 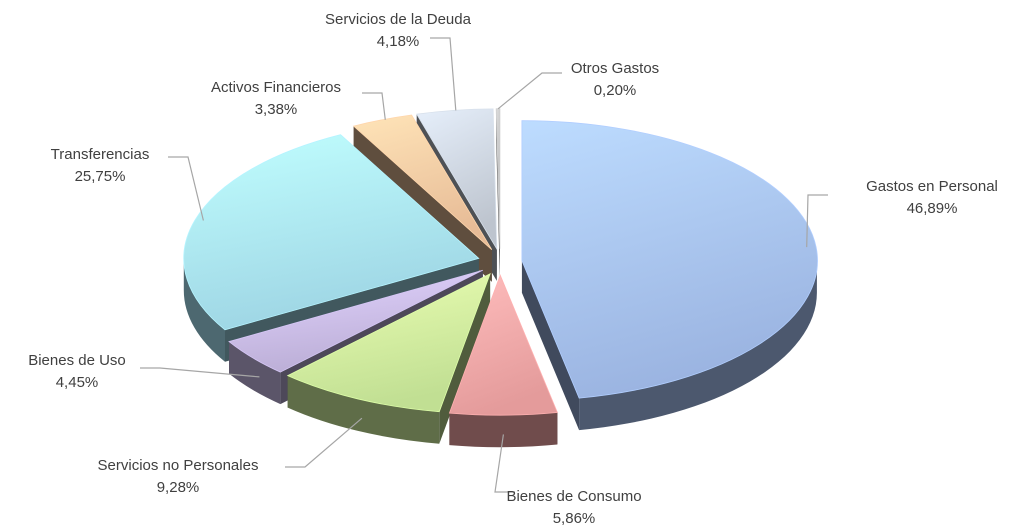 What do you see at coordinates (178, 465) in the screenshot?
I see `slice-label: Servicios no Personales` at bounding box center [178, 465].